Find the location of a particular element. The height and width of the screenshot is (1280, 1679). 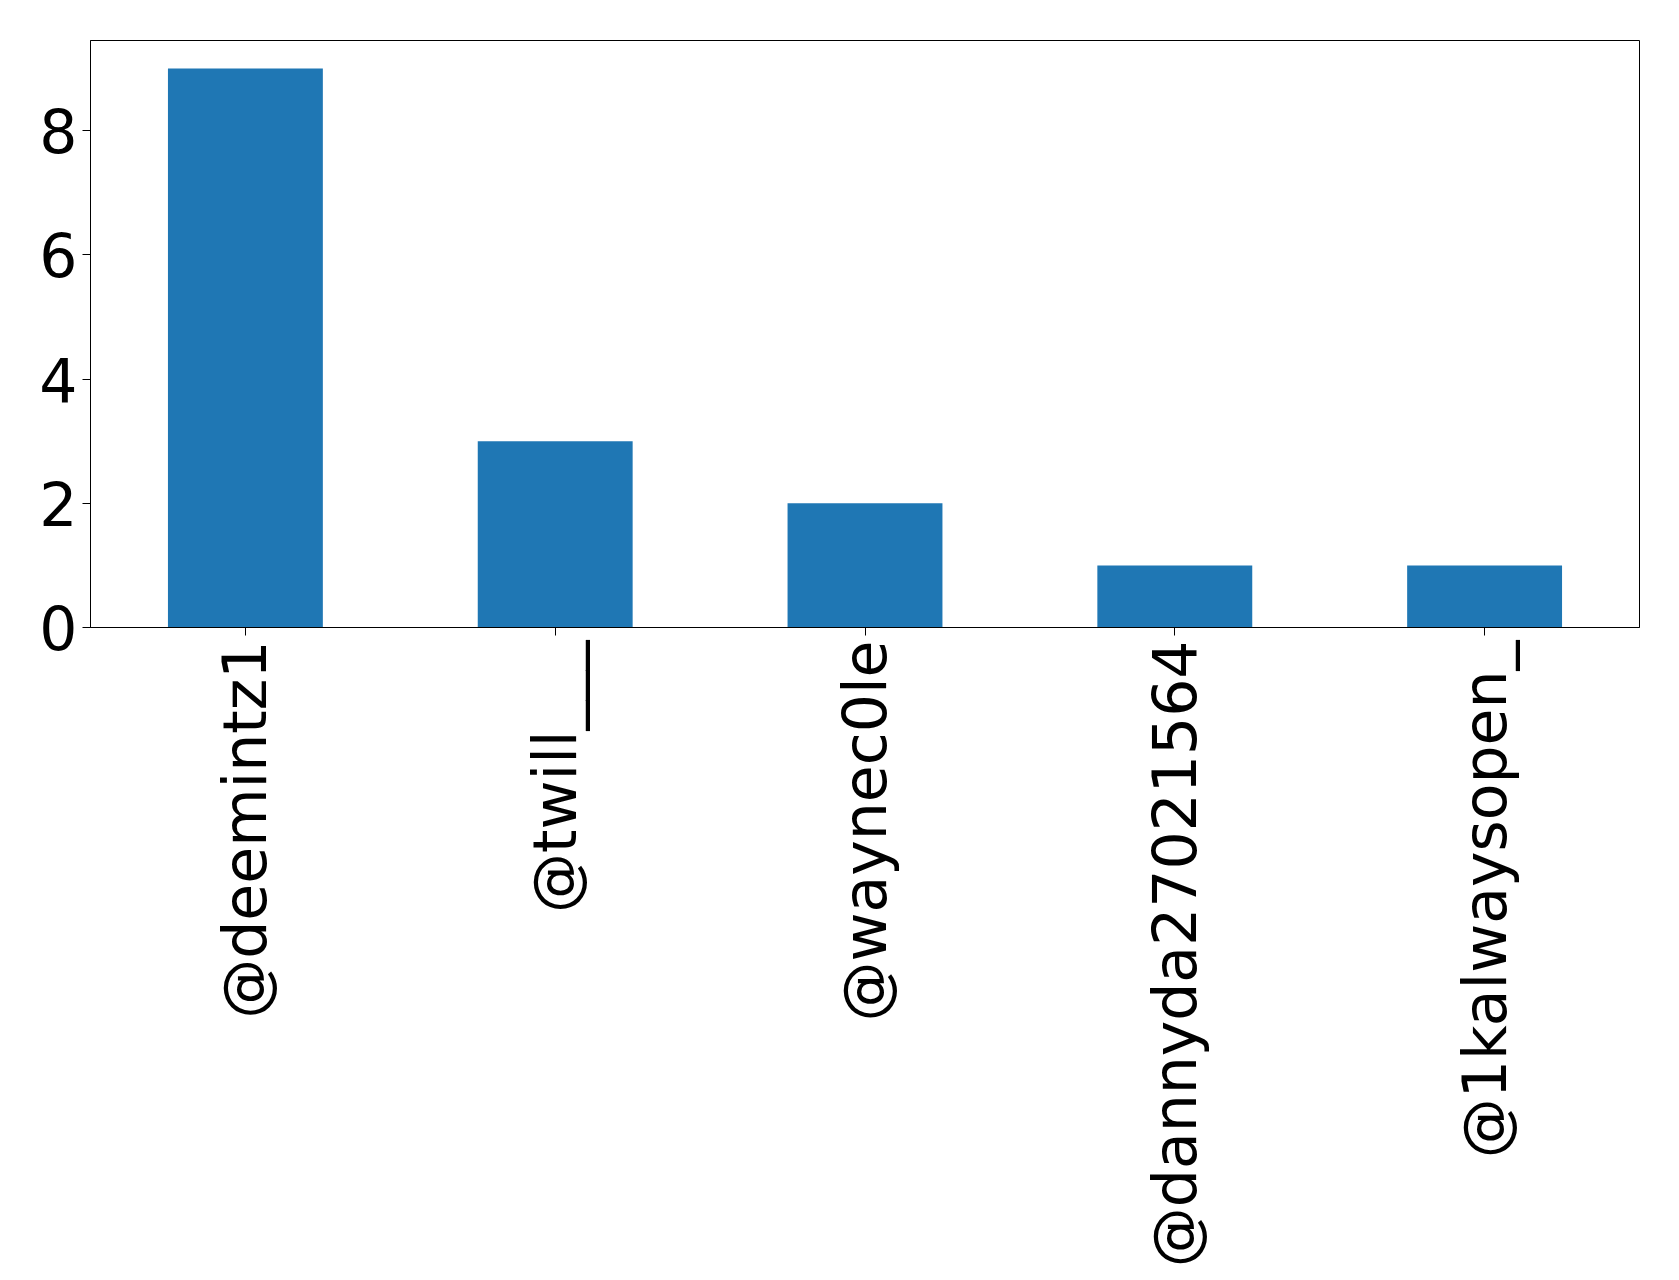

x-tick-label: @dannyda27021564 is located at coordinates (1174, 954).